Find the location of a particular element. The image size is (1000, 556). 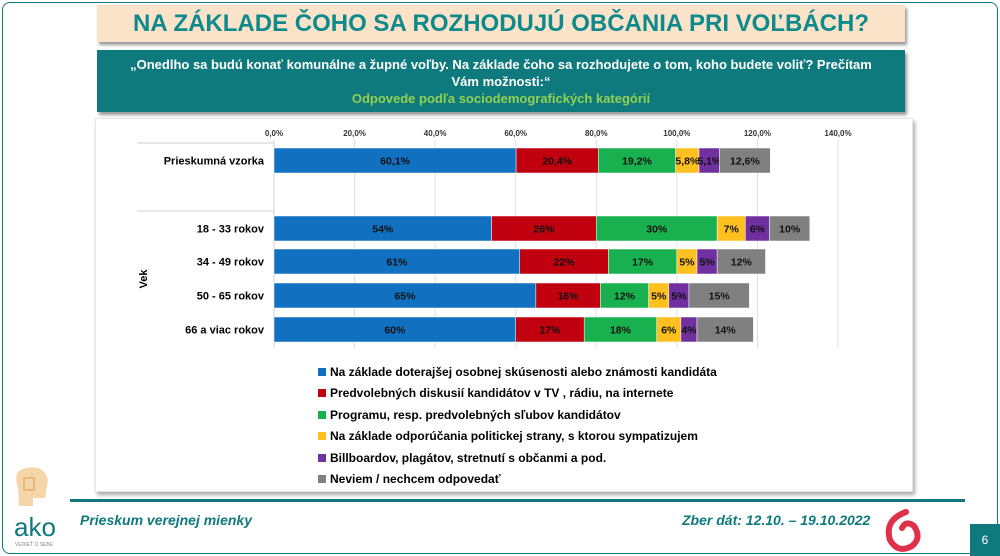

svg-text: ako is located at coordinates (35, 527).